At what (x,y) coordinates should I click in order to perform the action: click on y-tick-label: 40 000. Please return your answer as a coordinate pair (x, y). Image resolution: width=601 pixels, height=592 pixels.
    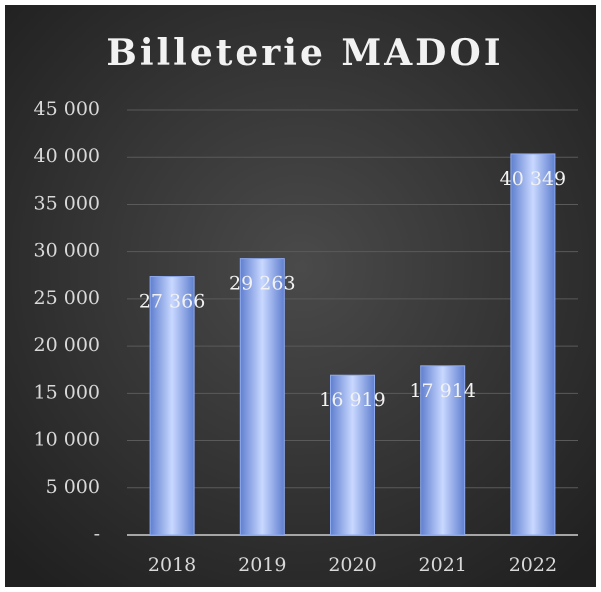
    Looking at the image, I should click on (67, 156).